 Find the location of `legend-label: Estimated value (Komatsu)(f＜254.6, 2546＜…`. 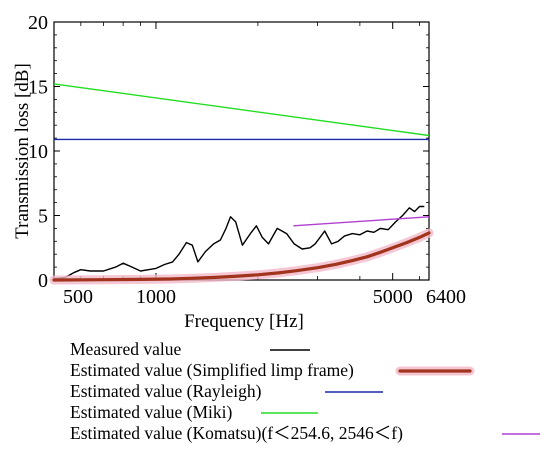

legend-label: Estimated value (Komatsu)(f＜254.6, 2546＜… is located at coordinates (236, 433).